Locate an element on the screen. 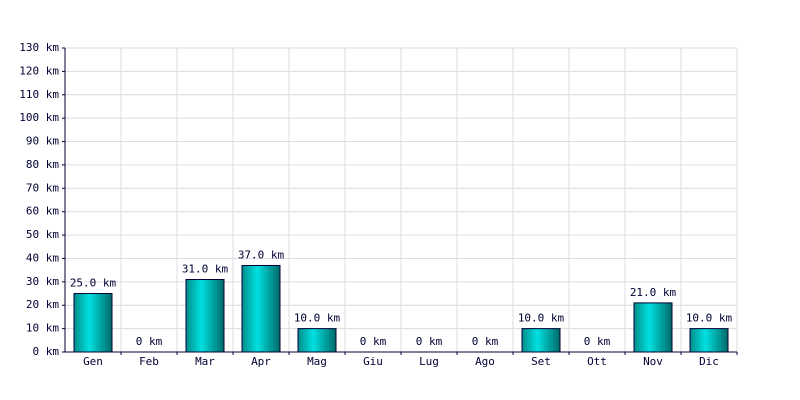 The width and height of the screenshot is (800, 400). value-label: 37.0 km is located at coordinates (261, 254).